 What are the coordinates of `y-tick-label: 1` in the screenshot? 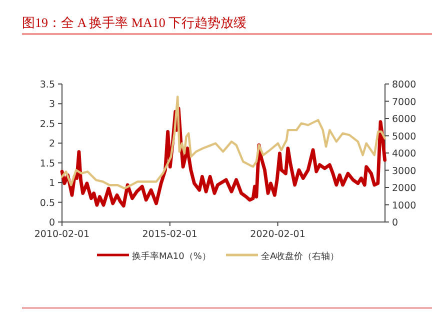 It's located at (51, 184).